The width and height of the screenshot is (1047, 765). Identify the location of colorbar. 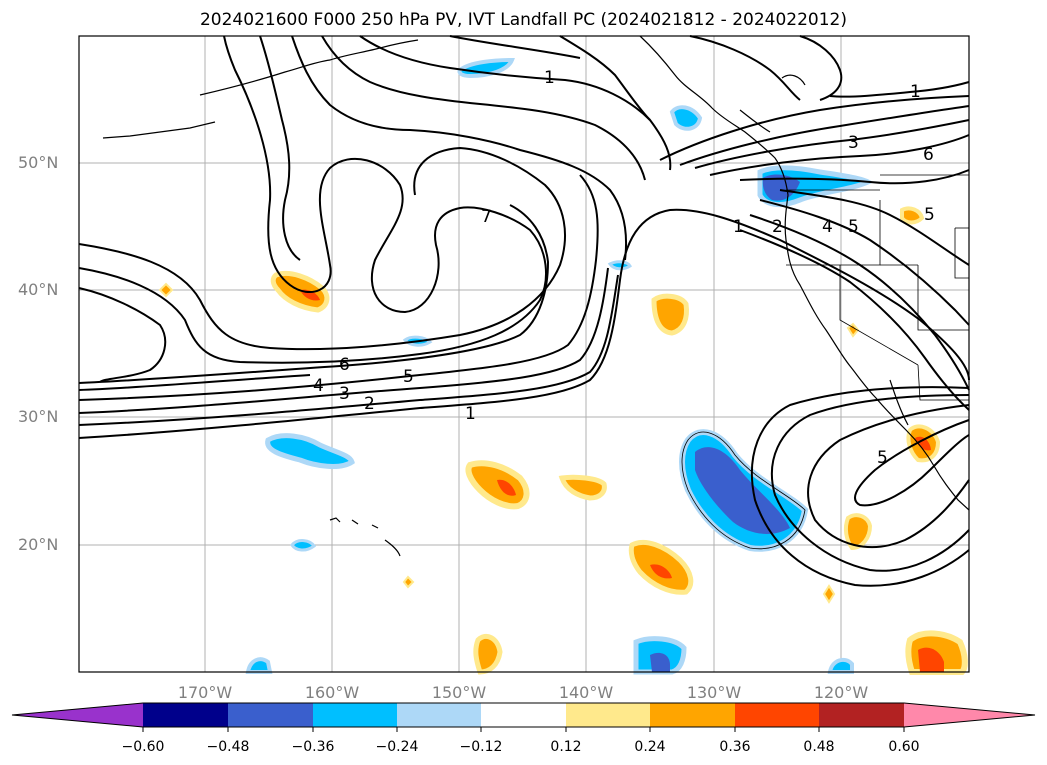
(523, 717).